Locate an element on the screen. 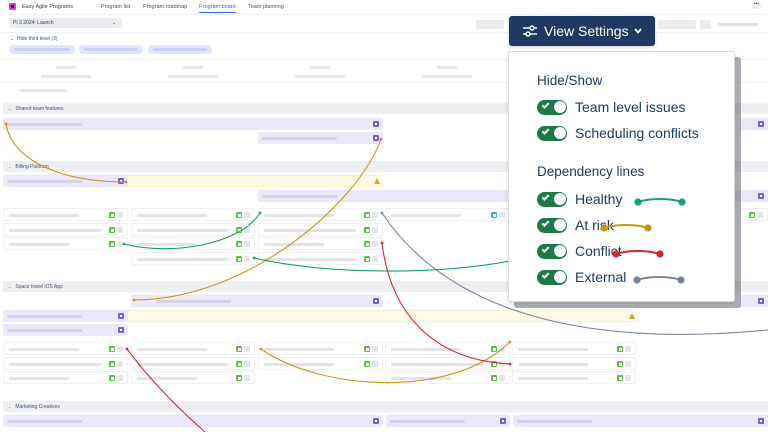 This screenshot has height=432, width=768. toggle-label: External is located at coordinates (601, 277).